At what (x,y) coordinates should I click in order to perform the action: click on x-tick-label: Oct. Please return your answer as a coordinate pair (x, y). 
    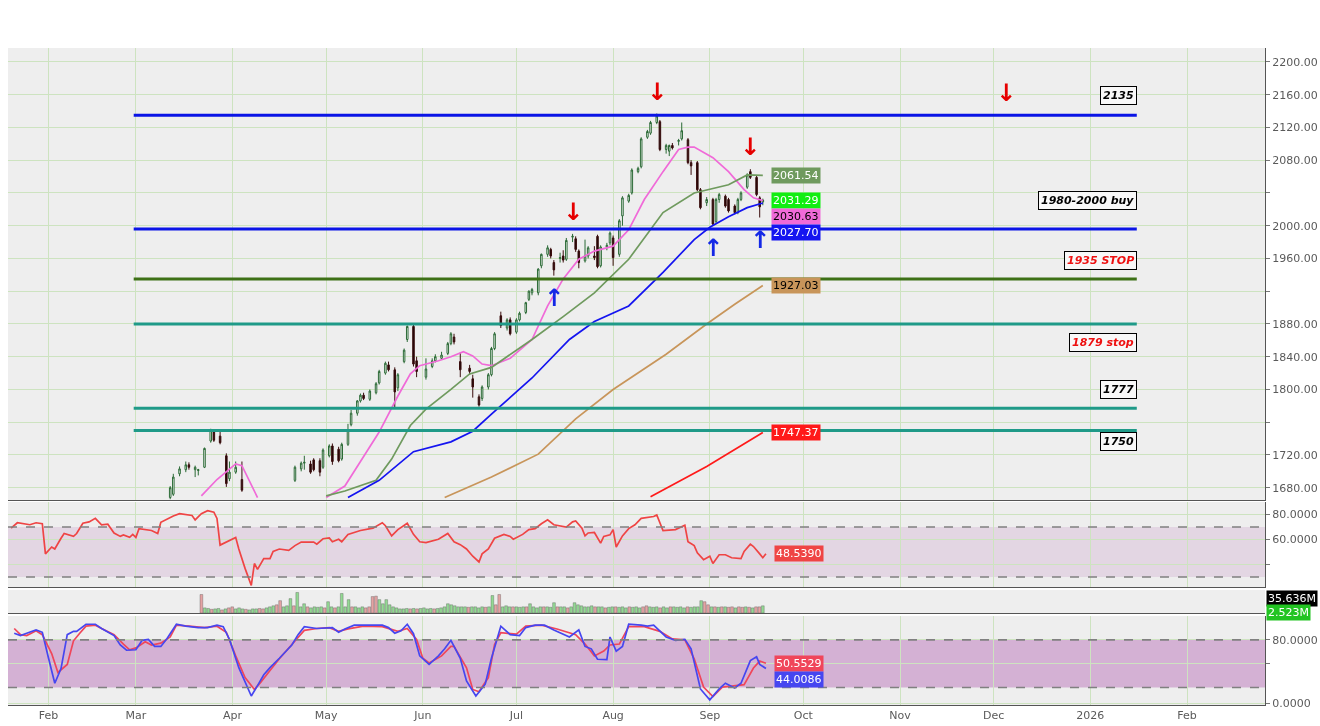
    Looking at the image, I should click on (803, 716).